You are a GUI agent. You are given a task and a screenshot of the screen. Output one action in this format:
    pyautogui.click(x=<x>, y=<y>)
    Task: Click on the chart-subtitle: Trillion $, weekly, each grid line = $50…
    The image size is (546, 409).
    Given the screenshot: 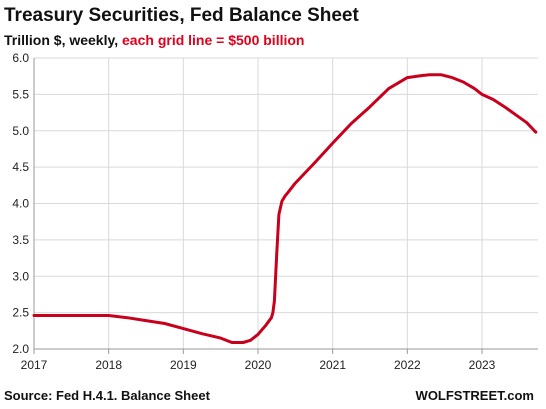 What is the action you would take?
    pyautogui.click(x=154, y=40)
    